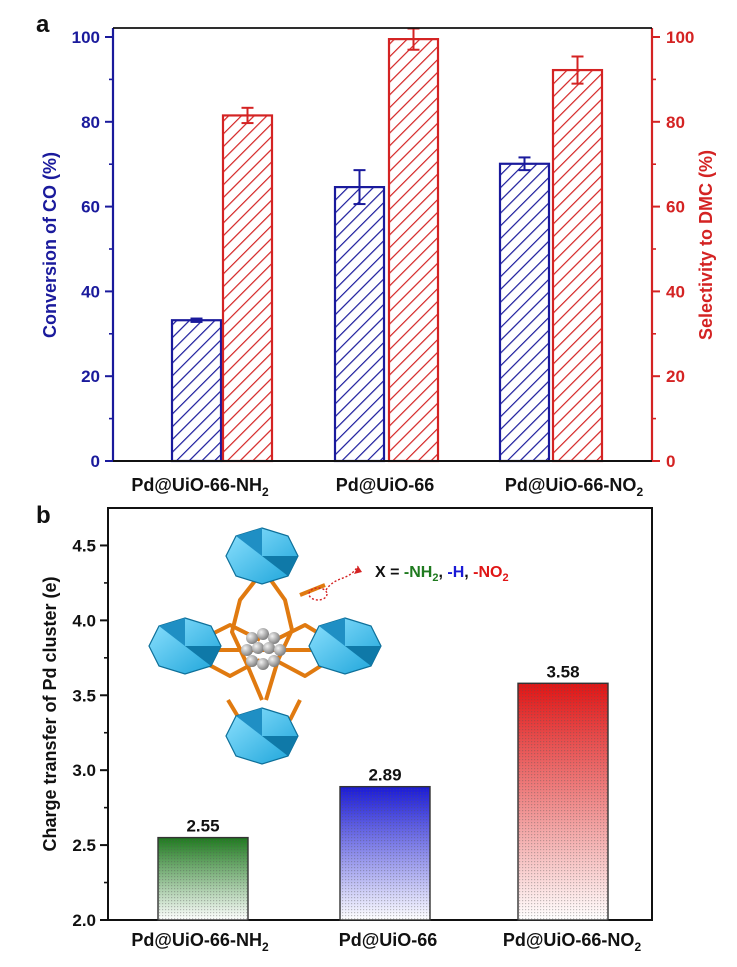 The height and width of the screenshot is (967, 737). What do you see at coordinates (675, 291) in the screenshot?
I see `right-tick-label-40: 40` at bounding box center [675, 291].